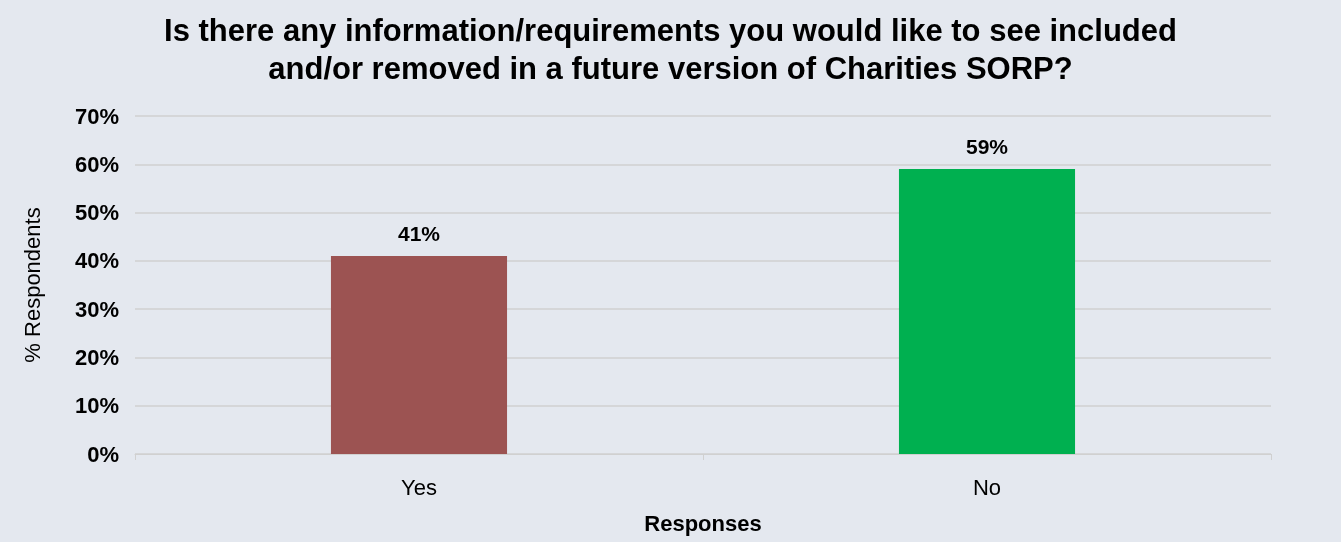 The height and width of the screenshot is (542, 1341). Describe the element at coordinates (96, 357) in the screenshot. I see `y-tick-label: 20%` at that location.